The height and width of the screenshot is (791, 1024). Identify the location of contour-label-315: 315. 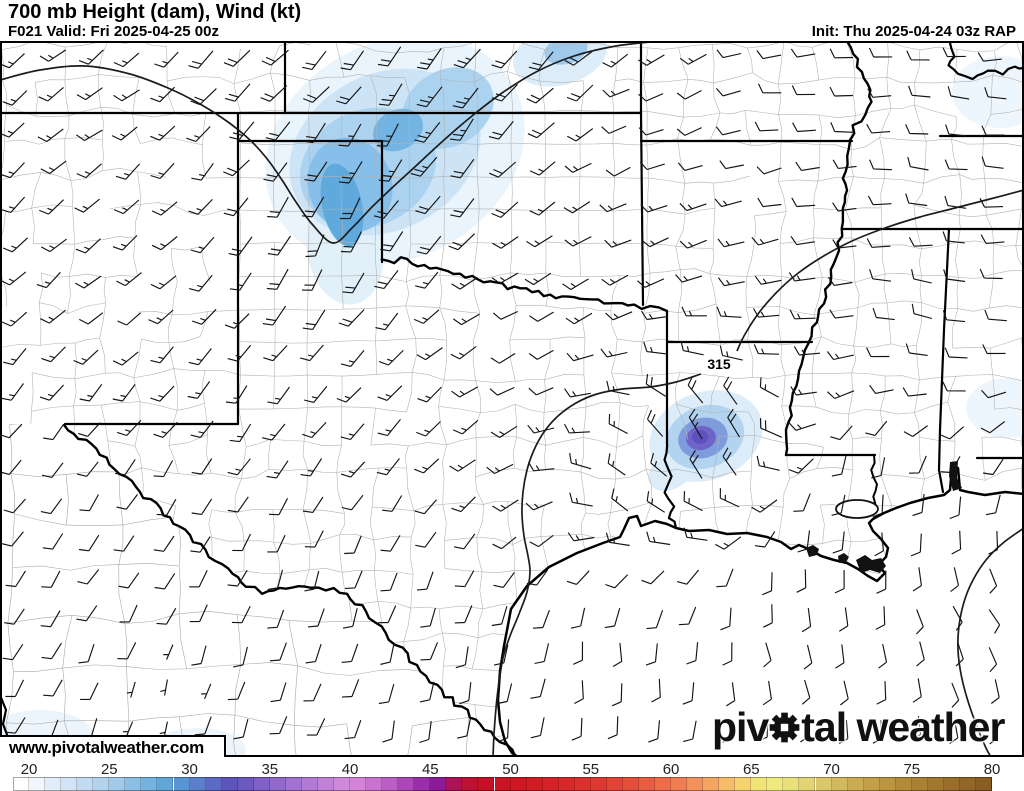
(719, 364).